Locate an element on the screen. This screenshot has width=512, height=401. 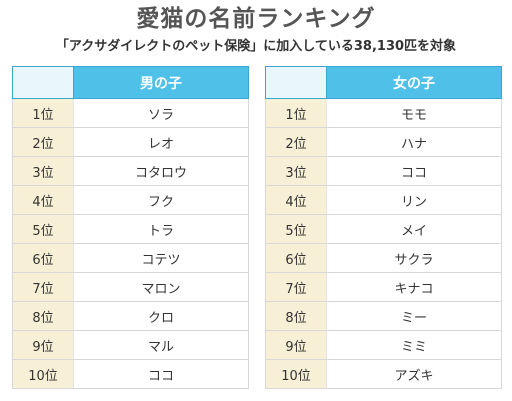
table-row: 8位 クロ is located at coordinates (130, 316).